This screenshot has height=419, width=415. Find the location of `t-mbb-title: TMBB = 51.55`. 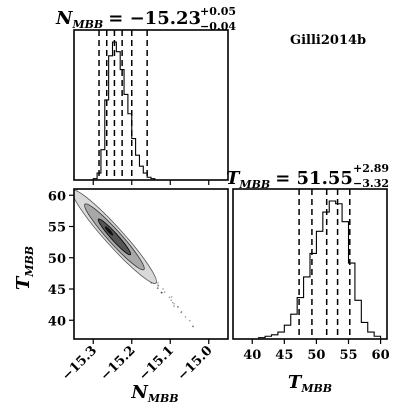

t-mbb-title: TMBB = 51.55 is located at coordinates (289, 179).